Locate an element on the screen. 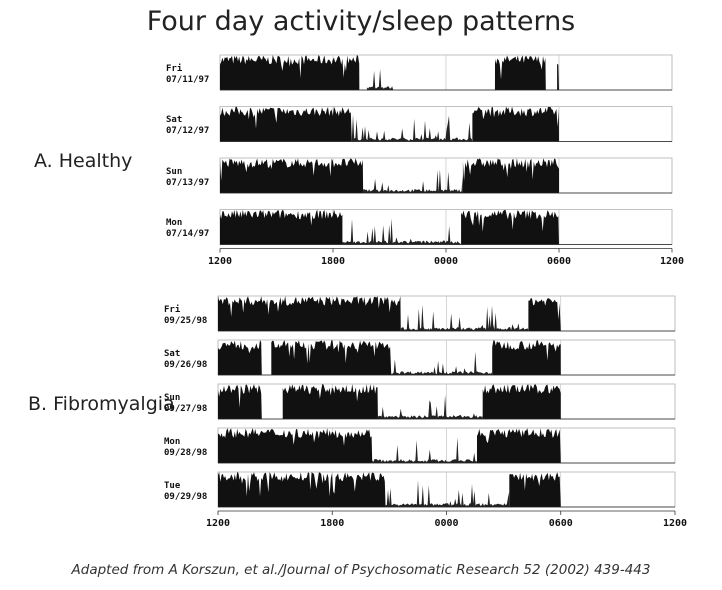 This screenshot has height=590, width=722. row-date: 09/28/98 is located at coordinates (186, 452).